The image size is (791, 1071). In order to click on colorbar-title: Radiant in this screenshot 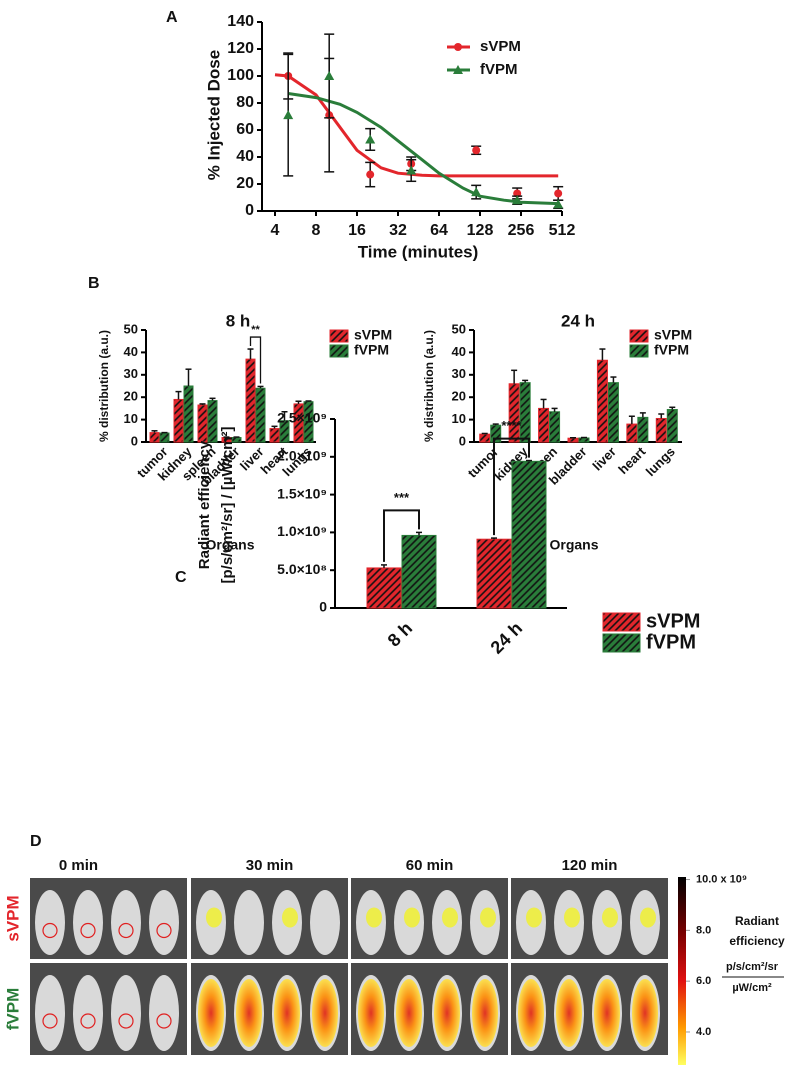, I will do `click(757, 921)`.